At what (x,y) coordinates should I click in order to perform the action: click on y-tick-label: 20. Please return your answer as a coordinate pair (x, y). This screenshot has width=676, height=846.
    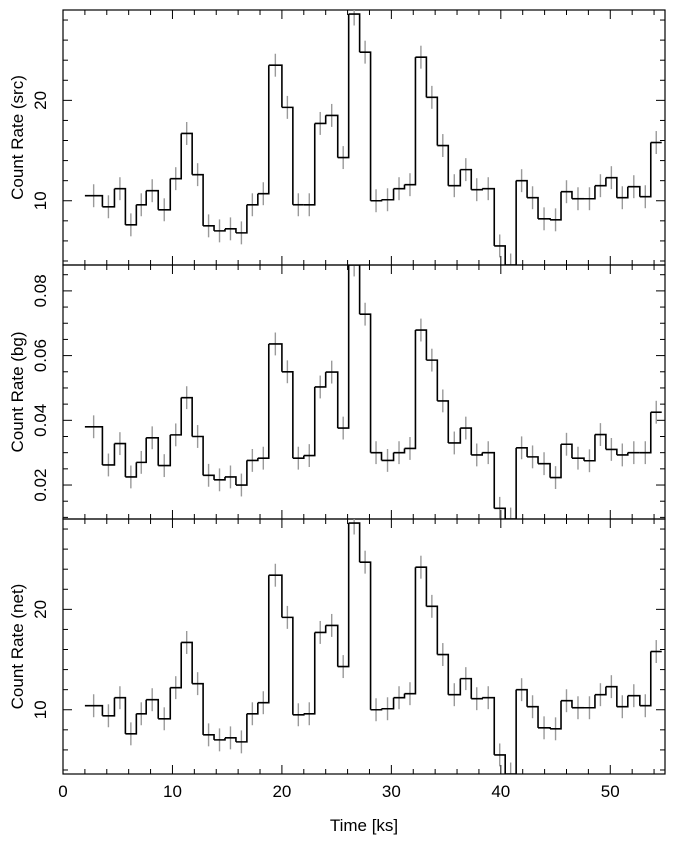
    Looking at the image, I should click on (40, 100).